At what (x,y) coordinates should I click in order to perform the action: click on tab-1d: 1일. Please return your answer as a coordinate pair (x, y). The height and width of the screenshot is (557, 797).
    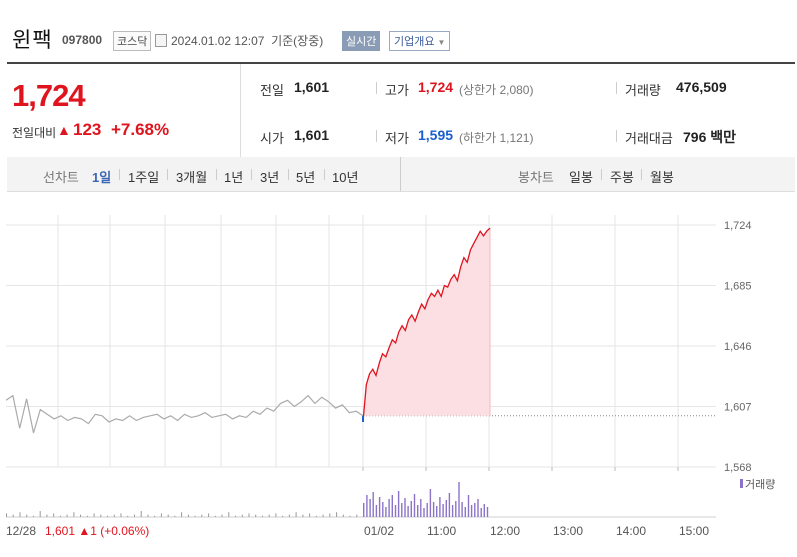
    Looking at the image, I should click on (102, 177).